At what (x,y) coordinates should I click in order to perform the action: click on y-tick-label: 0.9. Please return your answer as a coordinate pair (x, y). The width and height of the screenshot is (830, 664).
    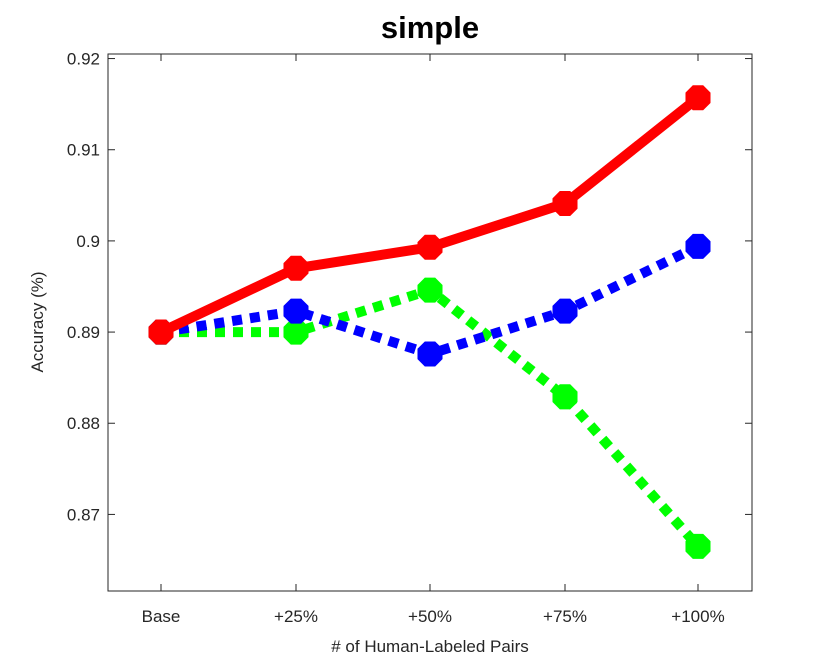
    Looking at the image, I should click on (88, 241).